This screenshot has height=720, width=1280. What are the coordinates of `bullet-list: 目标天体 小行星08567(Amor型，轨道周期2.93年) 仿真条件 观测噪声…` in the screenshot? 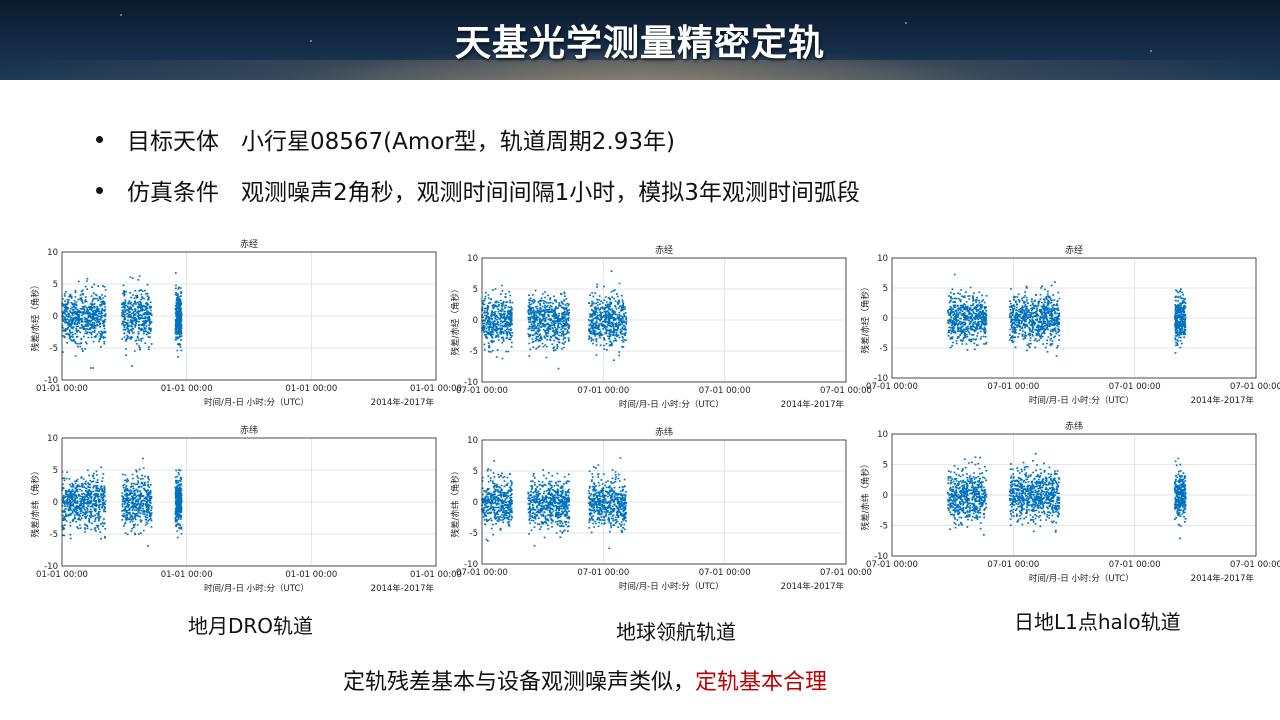 It's located at (478, 175).